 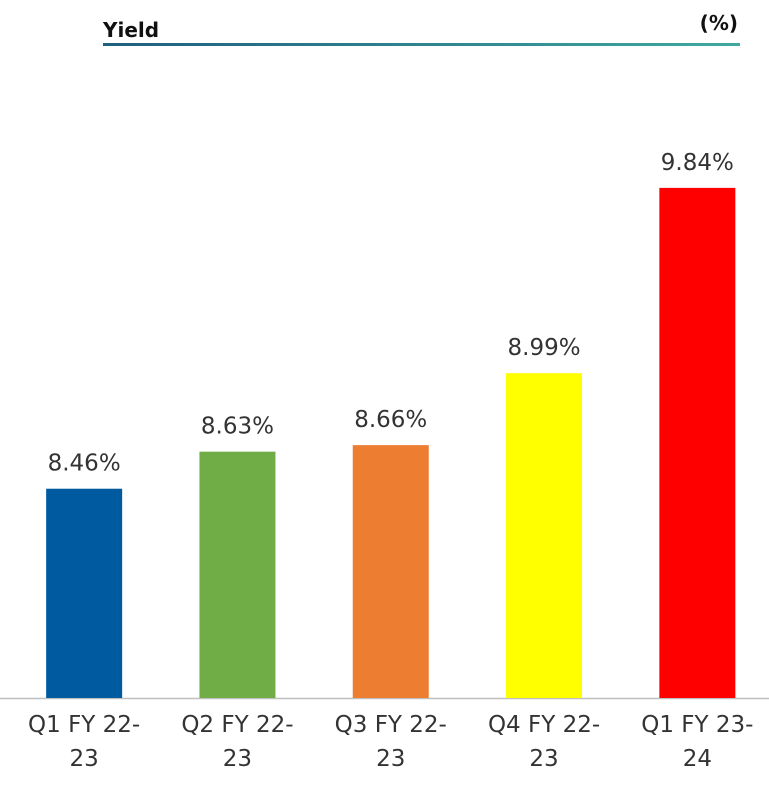 I want to click on x-tick-label: Q3 FY 22-23, so click(x=390, y=742).